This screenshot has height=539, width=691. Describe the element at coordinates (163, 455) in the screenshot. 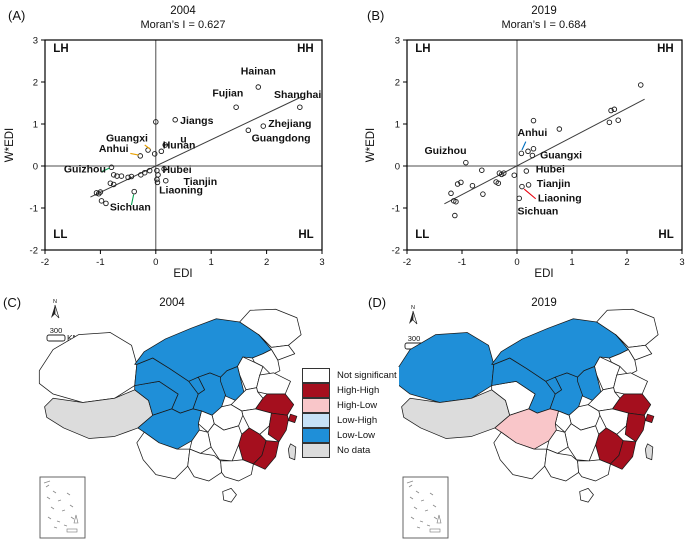

I see `province-yunnan` at that location.